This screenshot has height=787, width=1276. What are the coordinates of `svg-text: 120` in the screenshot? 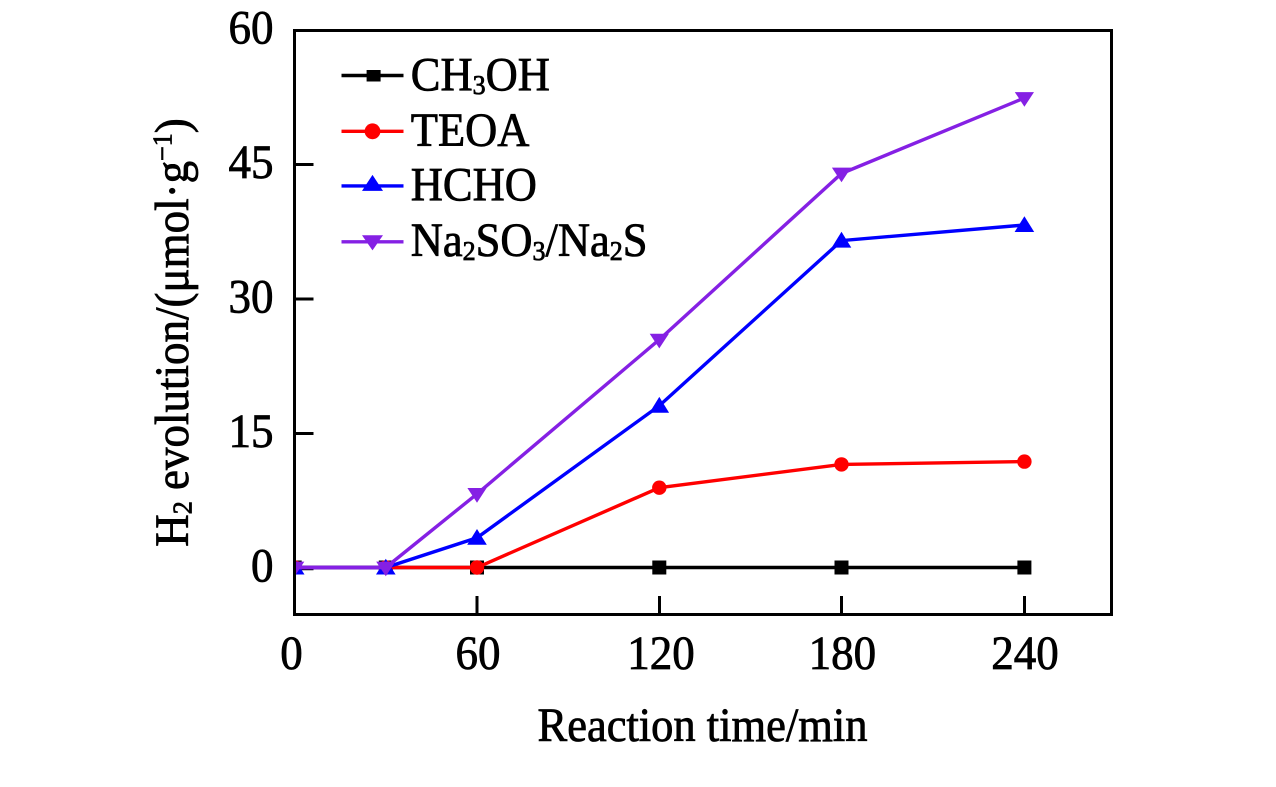 It's located at (660, 654).